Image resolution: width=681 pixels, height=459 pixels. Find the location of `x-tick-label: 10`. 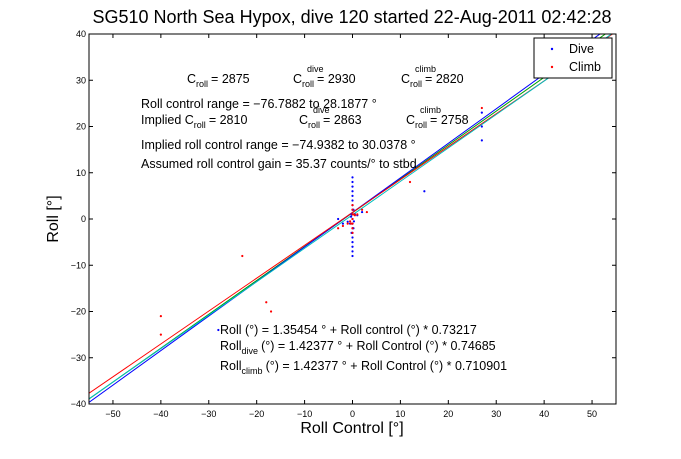

x-tick-label: 10 is located at coordinates (400, 414).